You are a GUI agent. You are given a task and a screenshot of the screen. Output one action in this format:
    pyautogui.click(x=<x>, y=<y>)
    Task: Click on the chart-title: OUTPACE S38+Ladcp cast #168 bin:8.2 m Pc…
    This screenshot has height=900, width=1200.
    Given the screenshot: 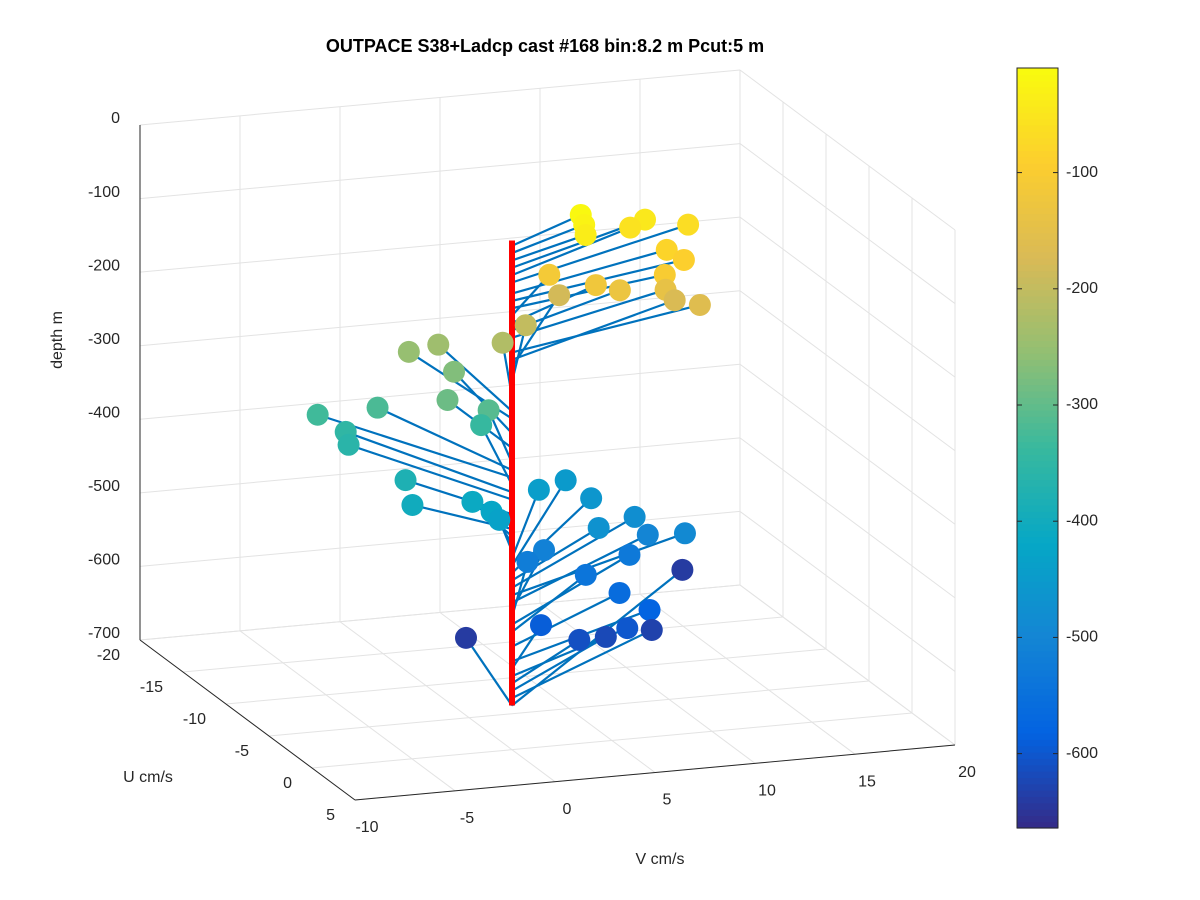 What is the action you would take?
    pyautogui.click(x=545, y=46)
    